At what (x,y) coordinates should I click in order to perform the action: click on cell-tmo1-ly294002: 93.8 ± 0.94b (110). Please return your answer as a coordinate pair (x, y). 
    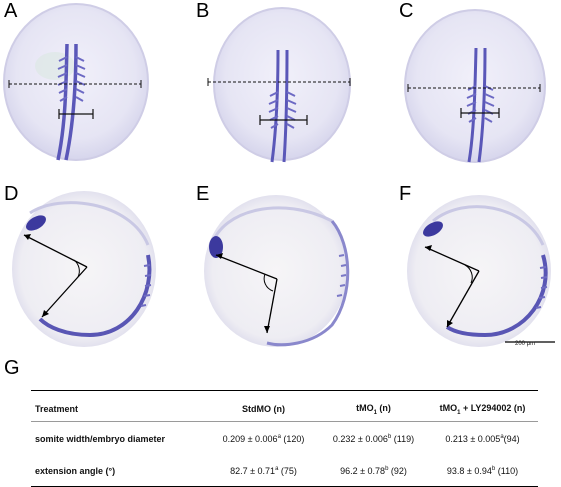
    Looking at the image, I should click on (480, 470).